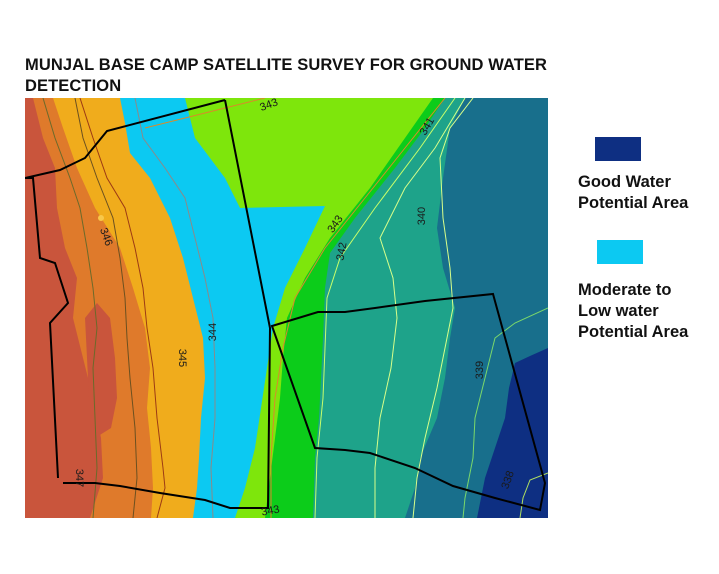  I want to click on contour-label: 340, so click(422, 216).